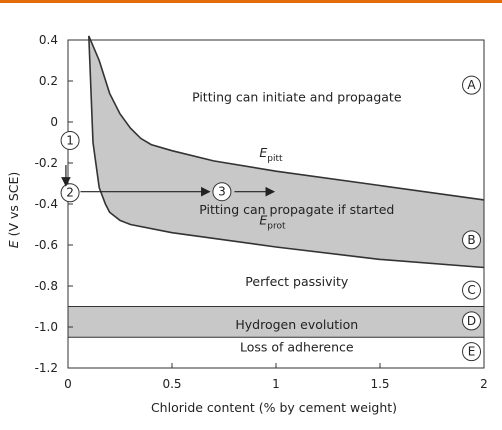  I want to click on band-hydrogen-evolution, so click(276, 322).